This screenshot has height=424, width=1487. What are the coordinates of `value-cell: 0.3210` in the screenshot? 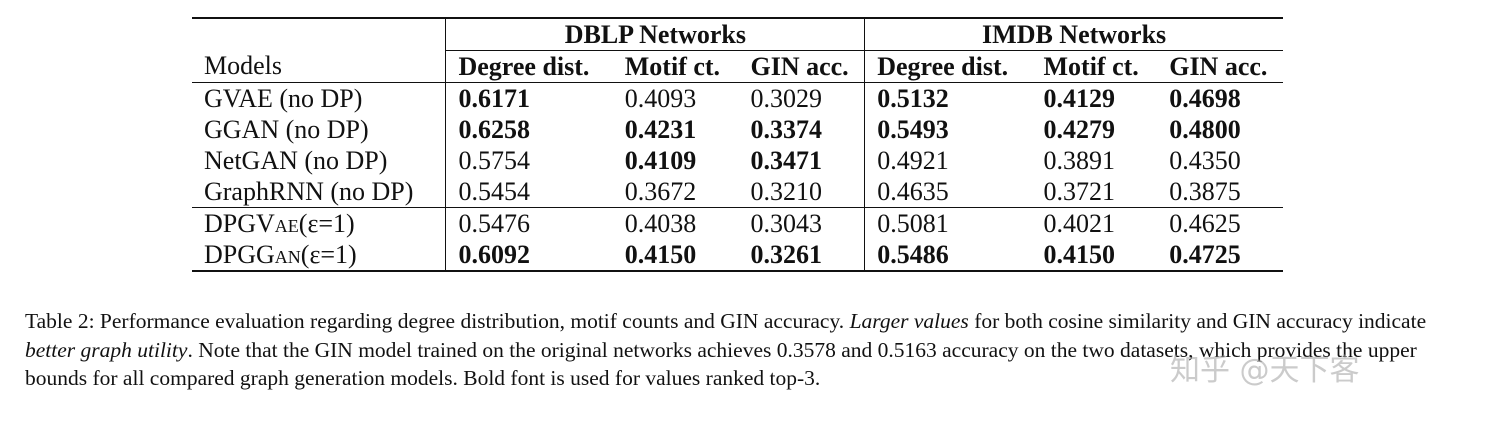 It's located at (786, 191).